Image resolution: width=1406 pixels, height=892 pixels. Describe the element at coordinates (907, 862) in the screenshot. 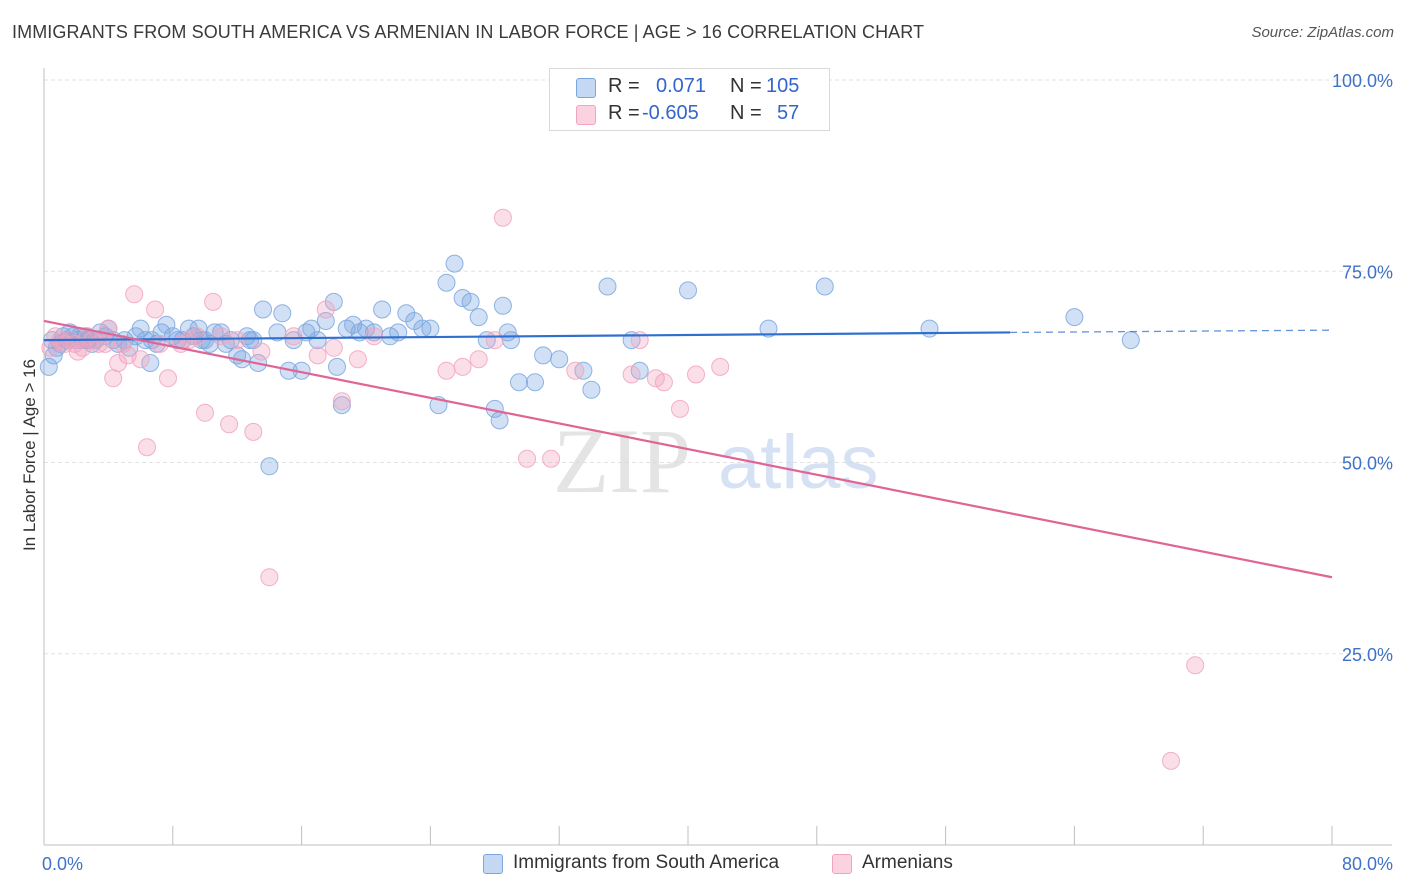

I see `bottom-legend-series2: Armenians` at that location.